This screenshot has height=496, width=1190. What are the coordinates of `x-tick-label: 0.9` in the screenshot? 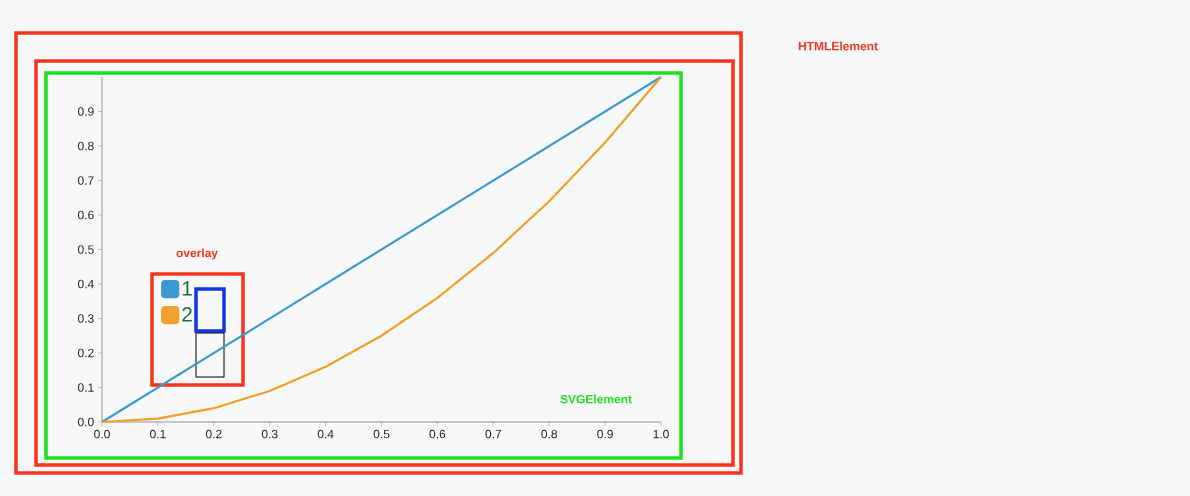 It's located at (605, 434).